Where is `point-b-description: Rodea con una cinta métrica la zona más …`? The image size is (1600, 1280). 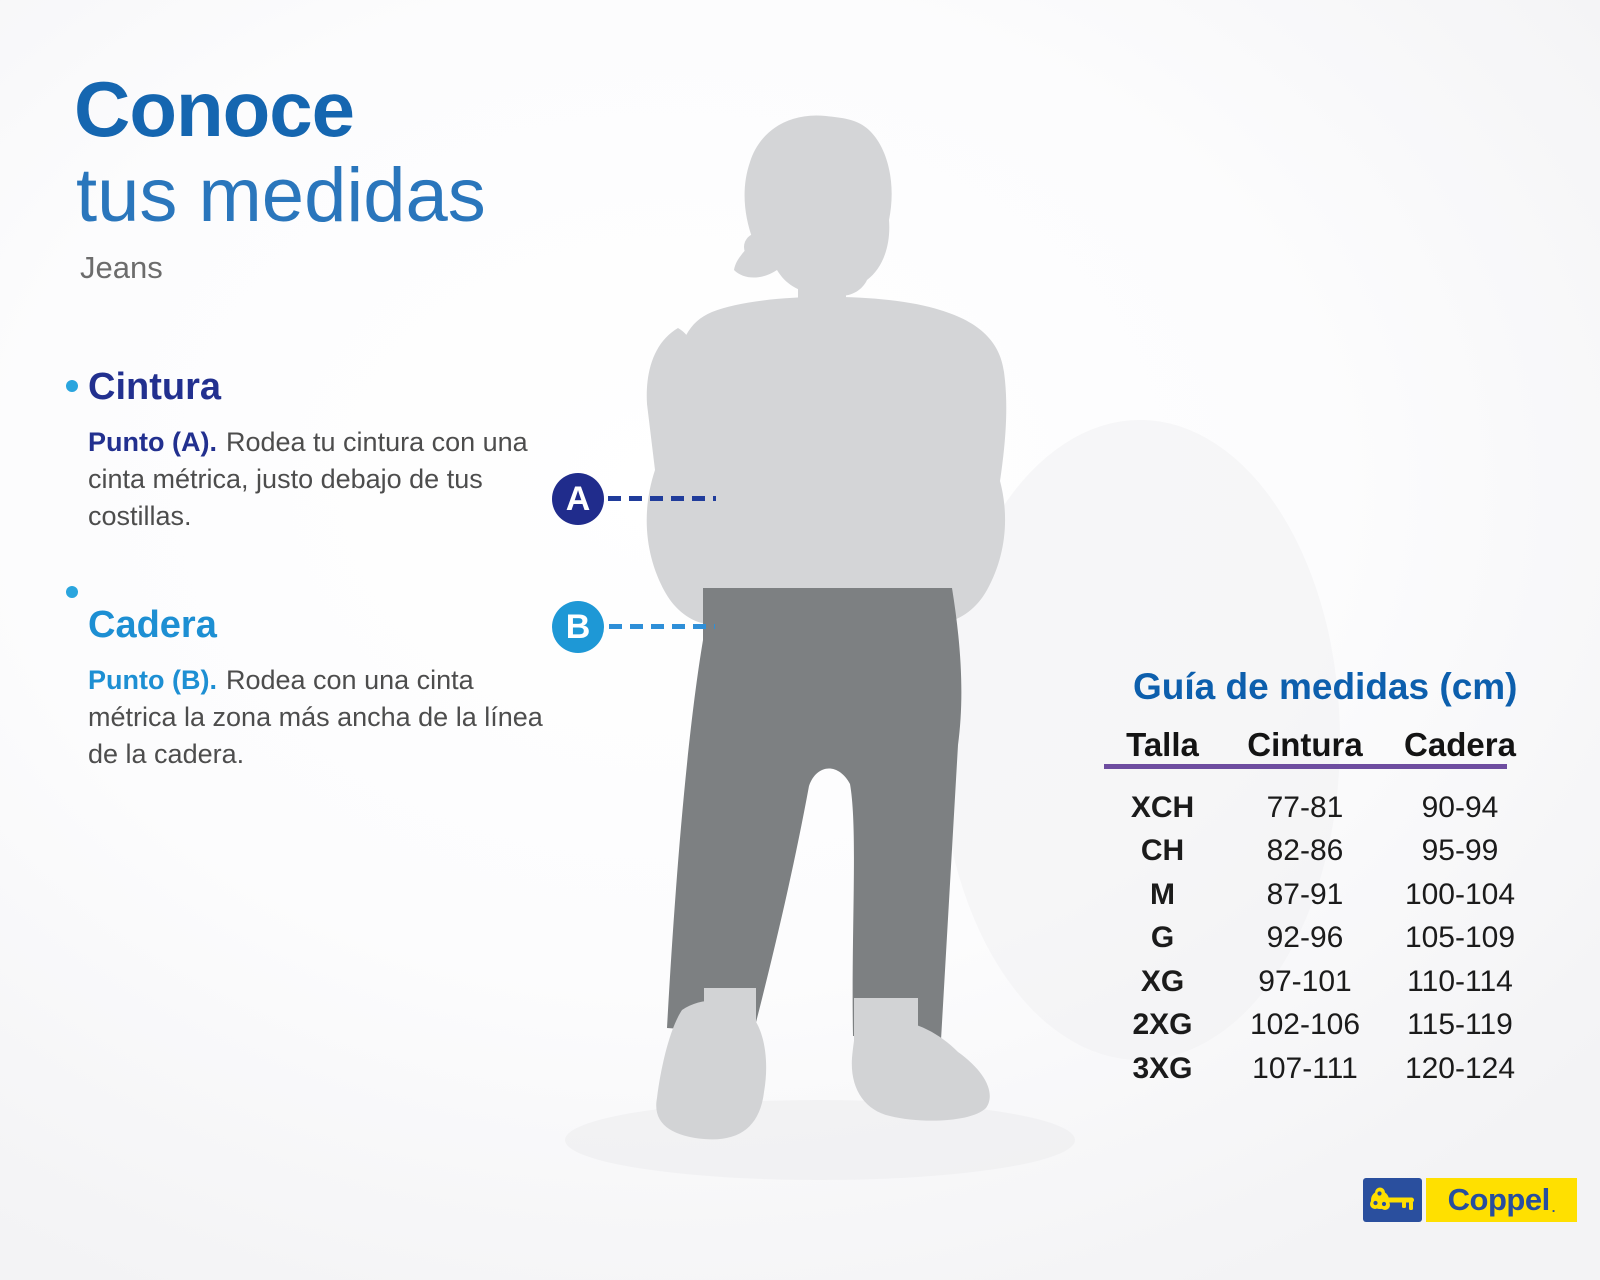 point-b-description: Rodea con una cinta métrica la zona más … is located at coordinates (315, 717).